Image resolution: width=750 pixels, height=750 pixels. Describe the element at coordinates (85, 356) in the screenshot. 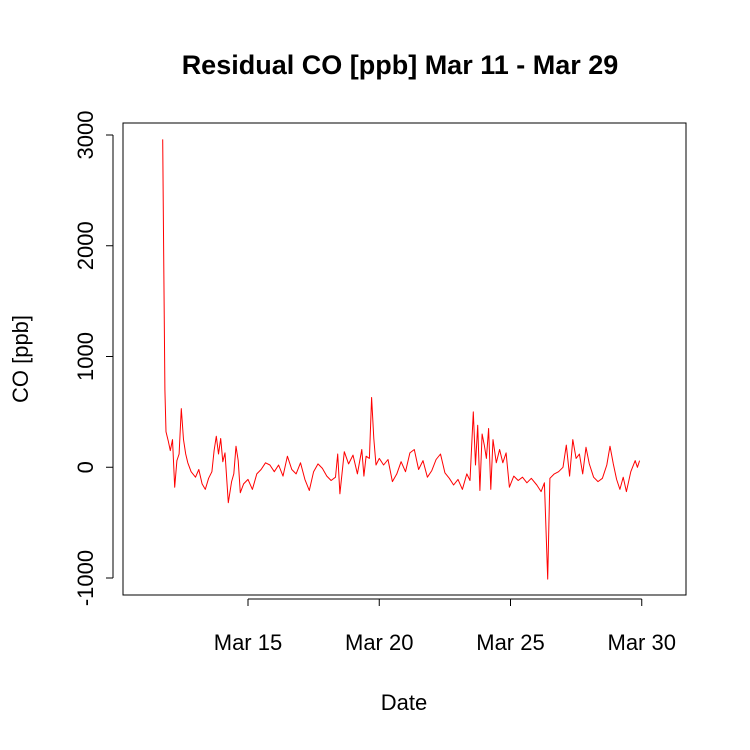

I see `y-tick-label: 1000` at that location.